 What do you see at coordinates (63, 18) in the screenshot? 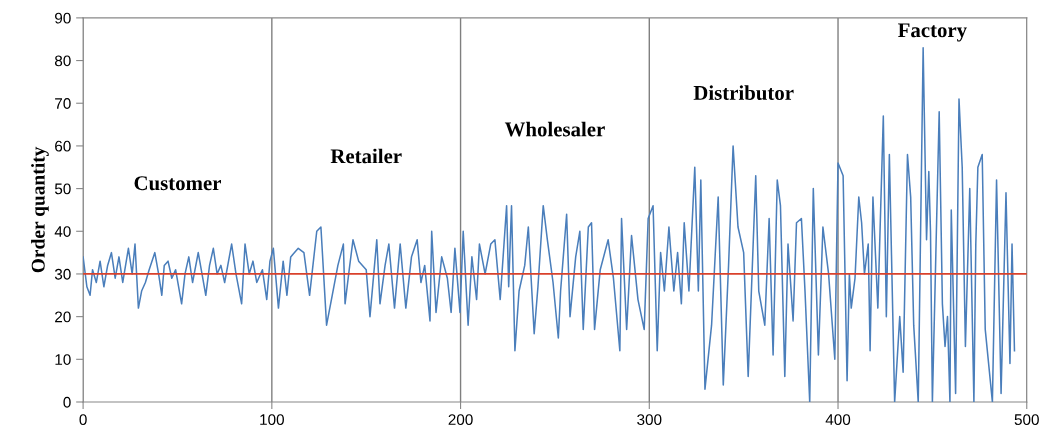
I see `y-tick-label: 90` at bounding box center [63, 18].